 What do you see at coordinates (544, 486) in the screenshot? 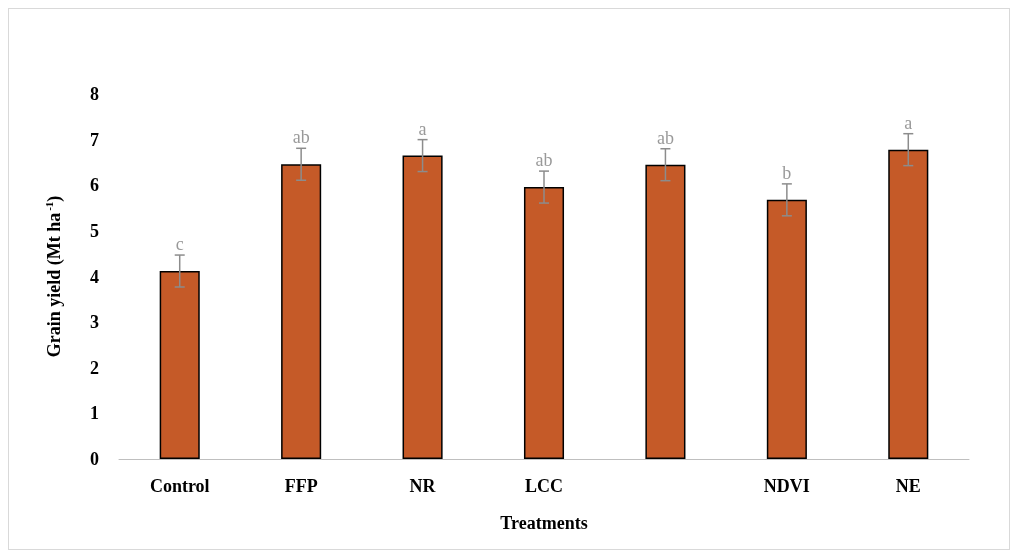
I see `x-tick-label: LCC` at bounding box center [544, 486].